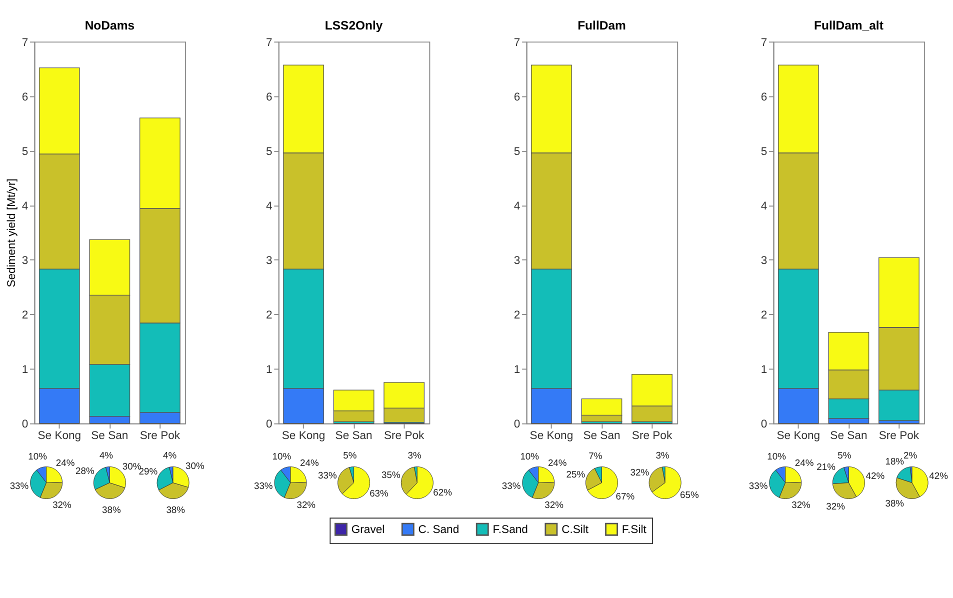 Image resolution: width=953 pixels, height=598 pixels. I want to click on chart-title: NoDams, so click(109, 25).